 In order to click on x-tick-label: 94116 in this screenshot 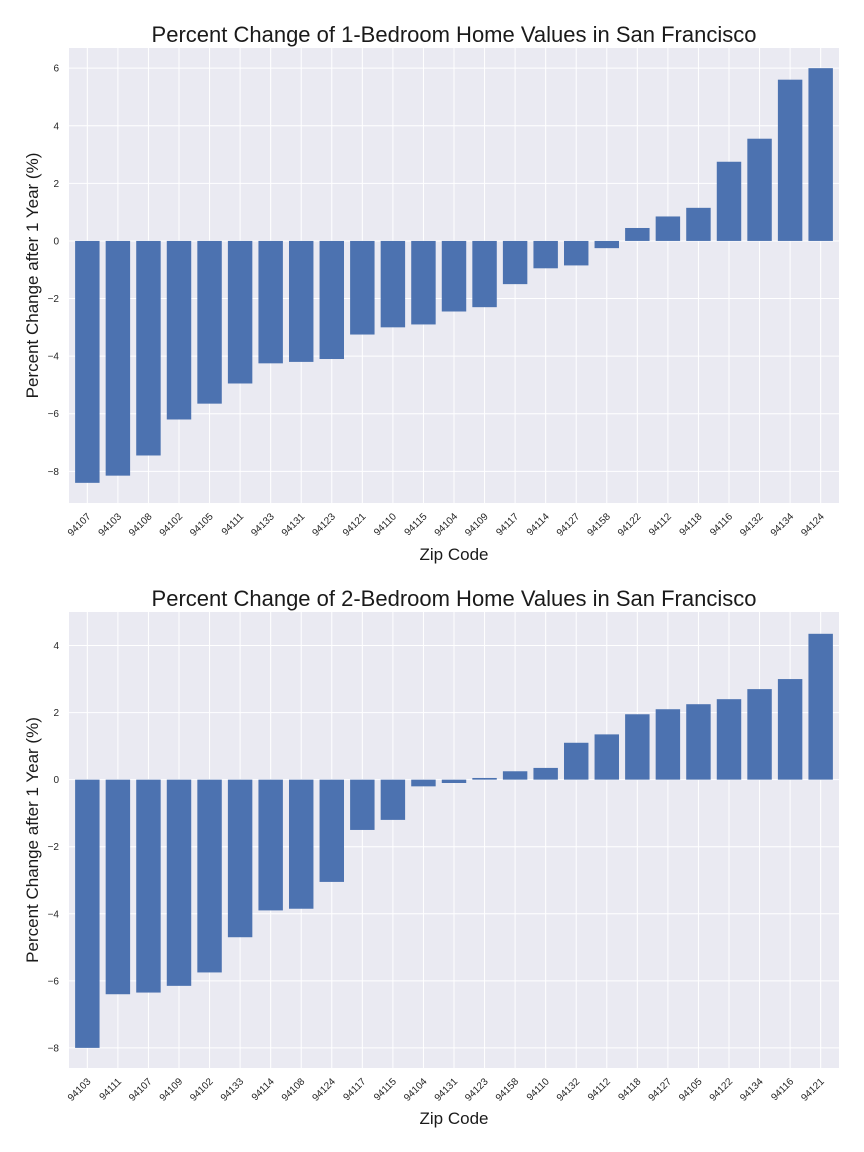, I will do `click(782, 1089)`.